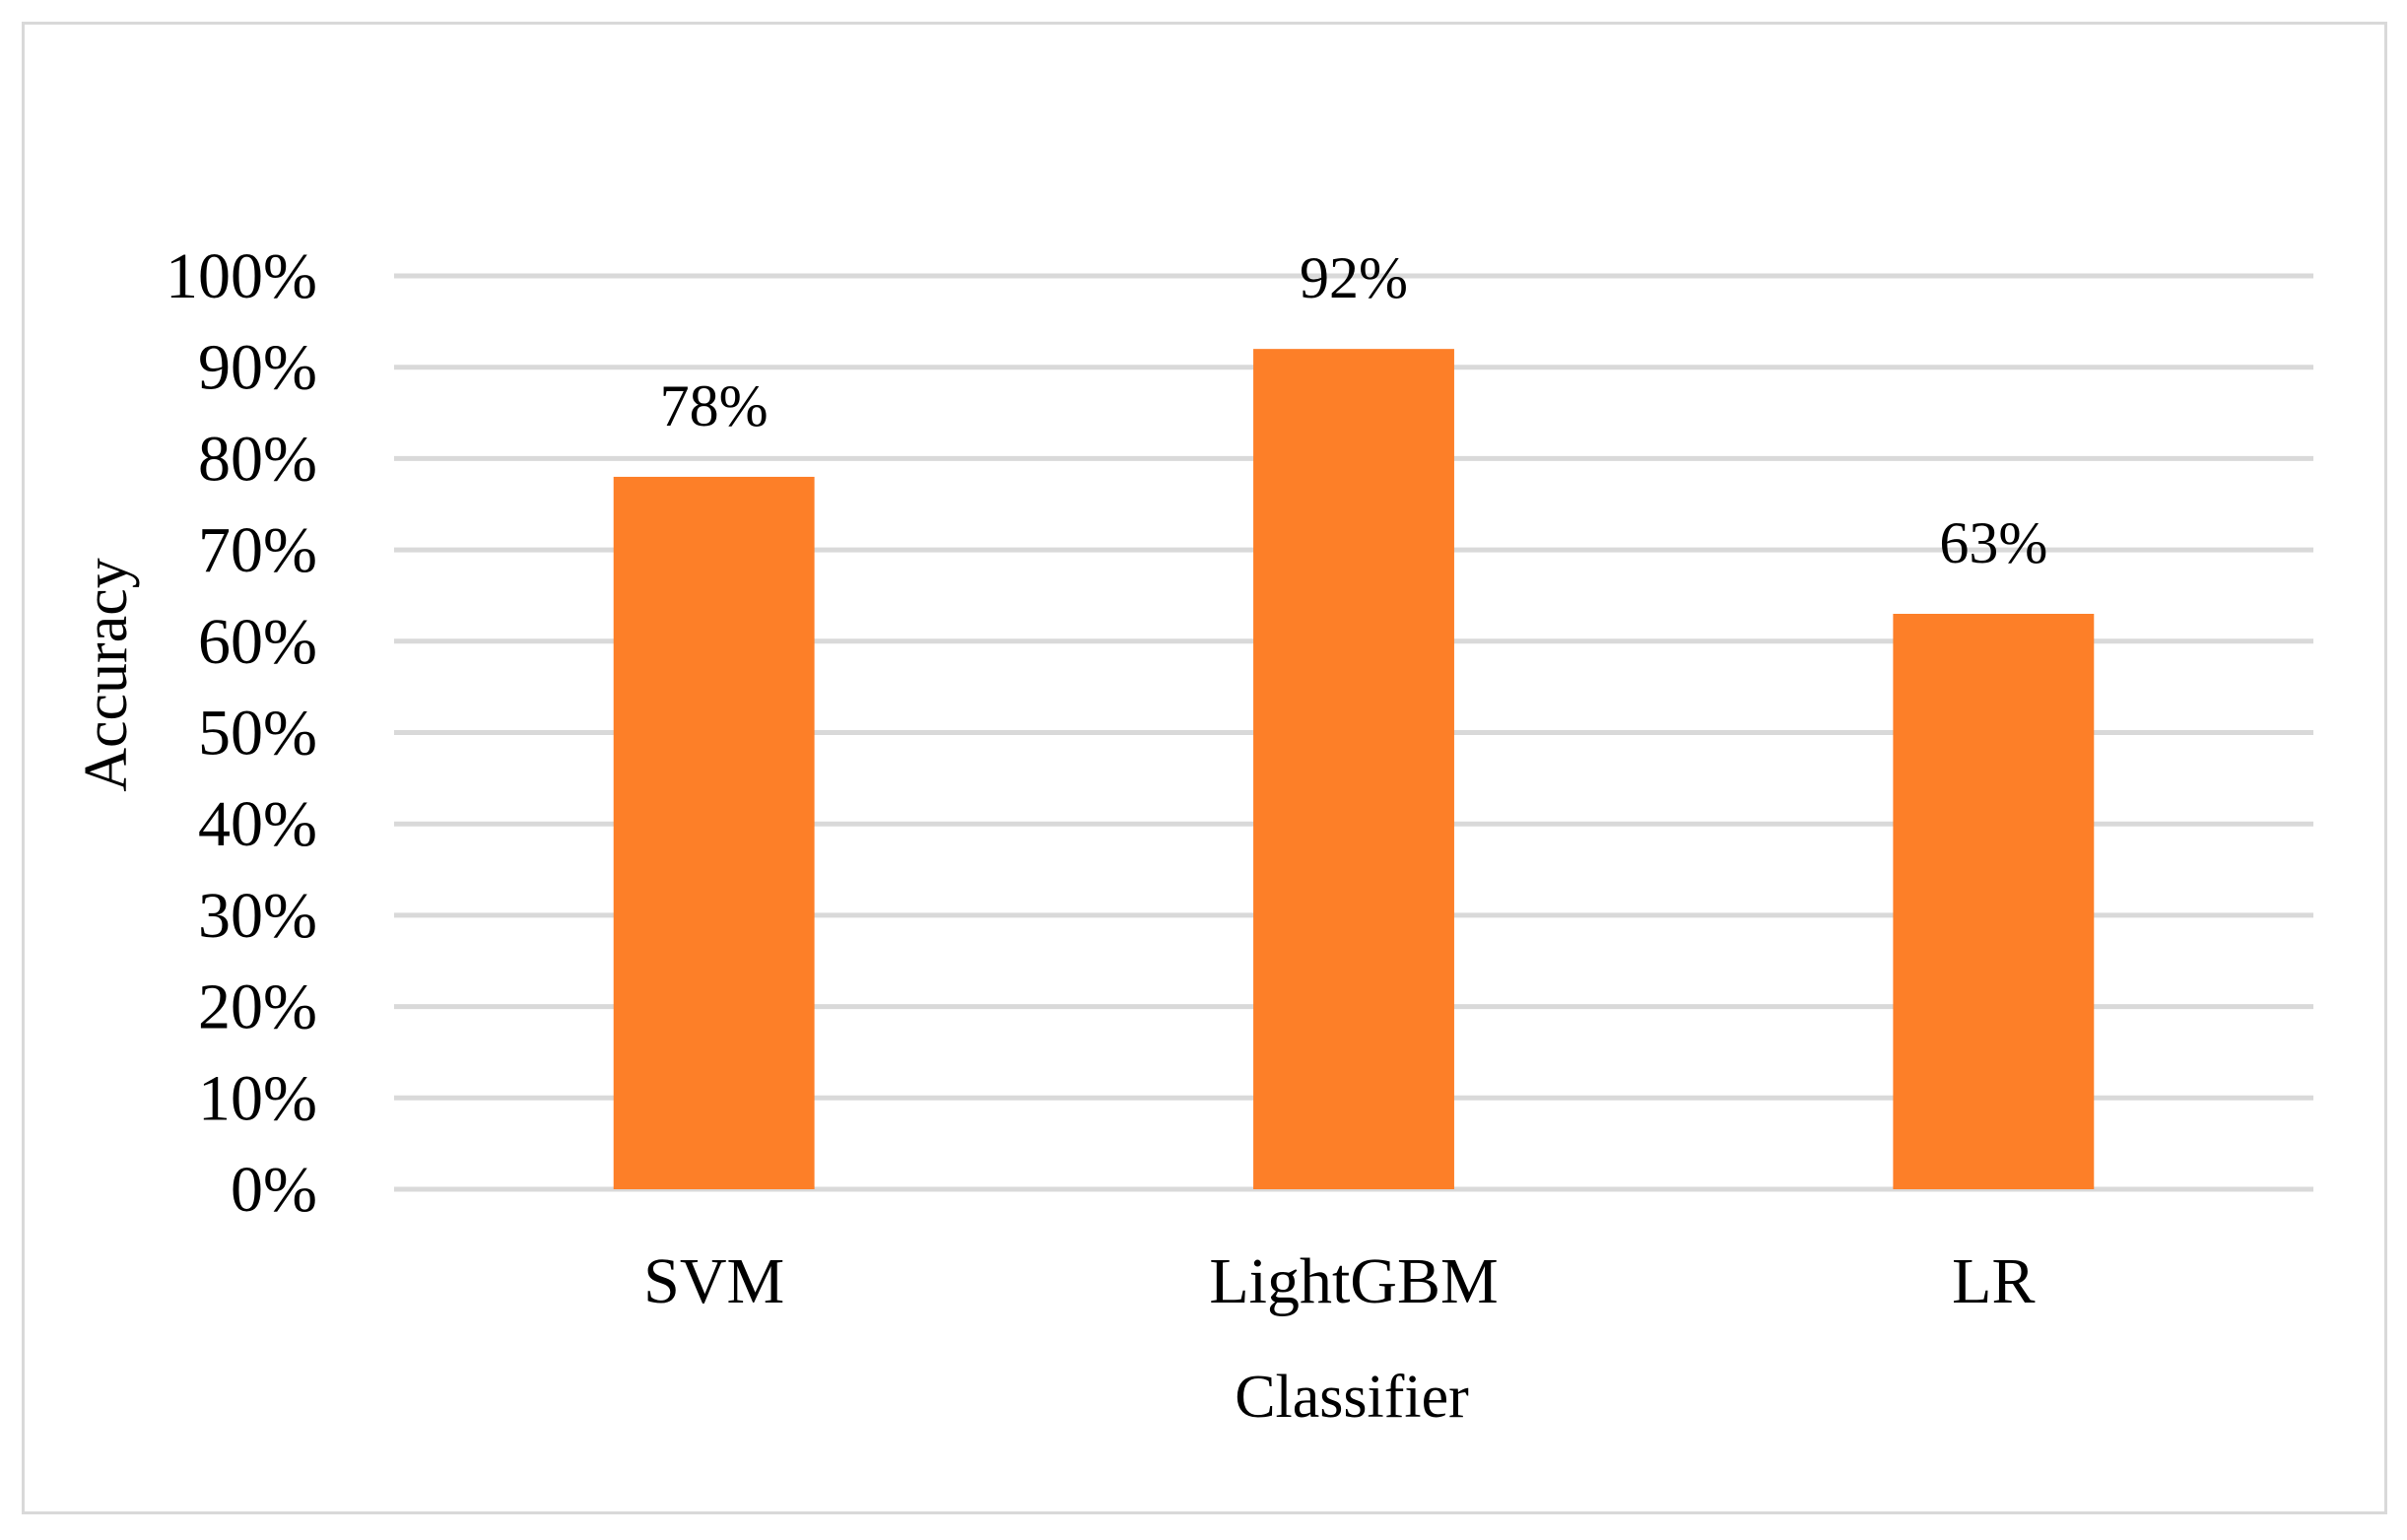 This screenshot has height=1540, width=2407. Describe the element at coordinates (714, 406) in the screenshot. I see `data-label: 78%` at that location.